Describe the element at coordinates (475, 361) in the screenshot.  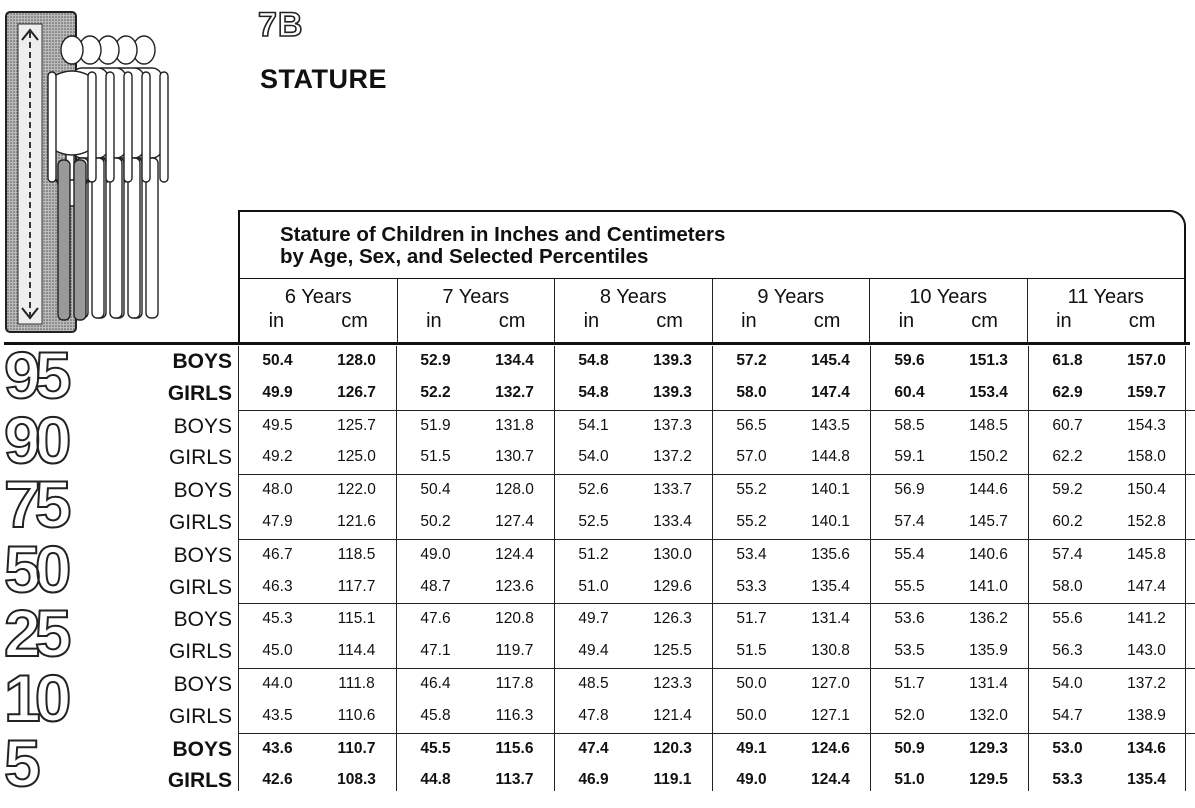
I see `age-cell: 52.9 134.4` at that location.